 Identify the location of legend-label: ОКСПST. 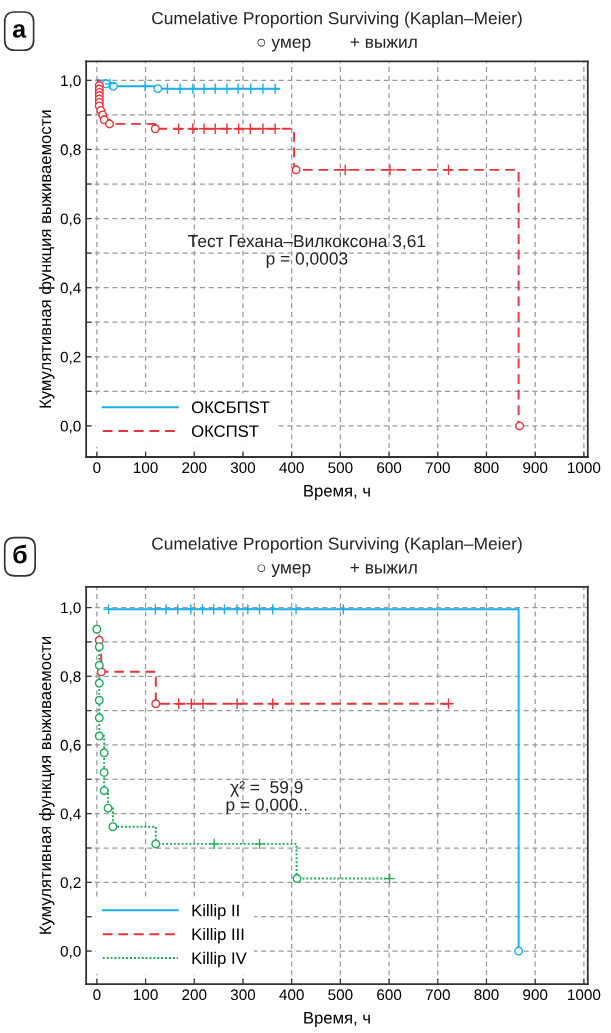
(225, 431).